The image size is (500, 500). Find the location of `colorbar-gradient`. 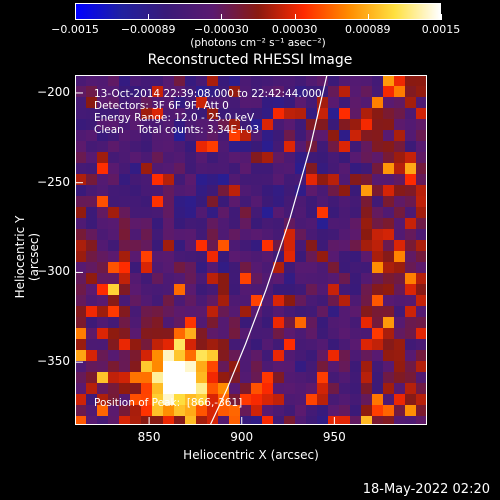

colorbar-gradient is located at coordinates (258, 11).